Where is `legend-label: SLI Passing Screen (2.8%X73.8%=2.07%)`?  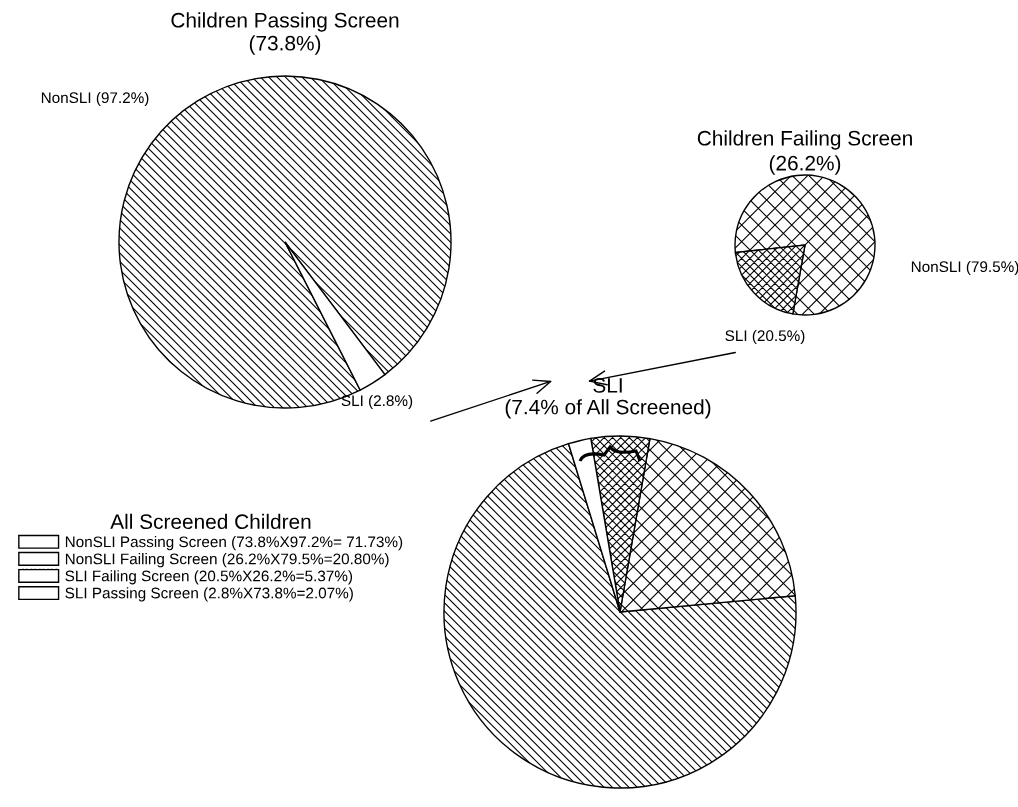
legend-label: SLI Passing Screen (2.8%X73.8%=2.07%) is located at coordinates (209, 594).